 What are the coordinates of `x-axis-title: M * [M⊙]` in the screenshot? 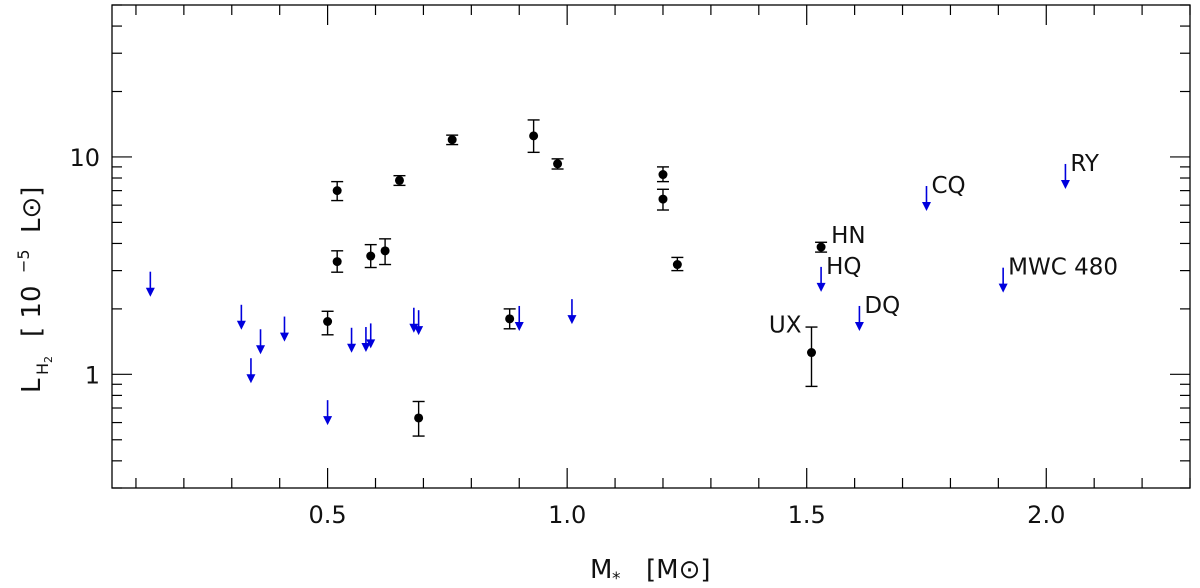 It's located at (650, 571).